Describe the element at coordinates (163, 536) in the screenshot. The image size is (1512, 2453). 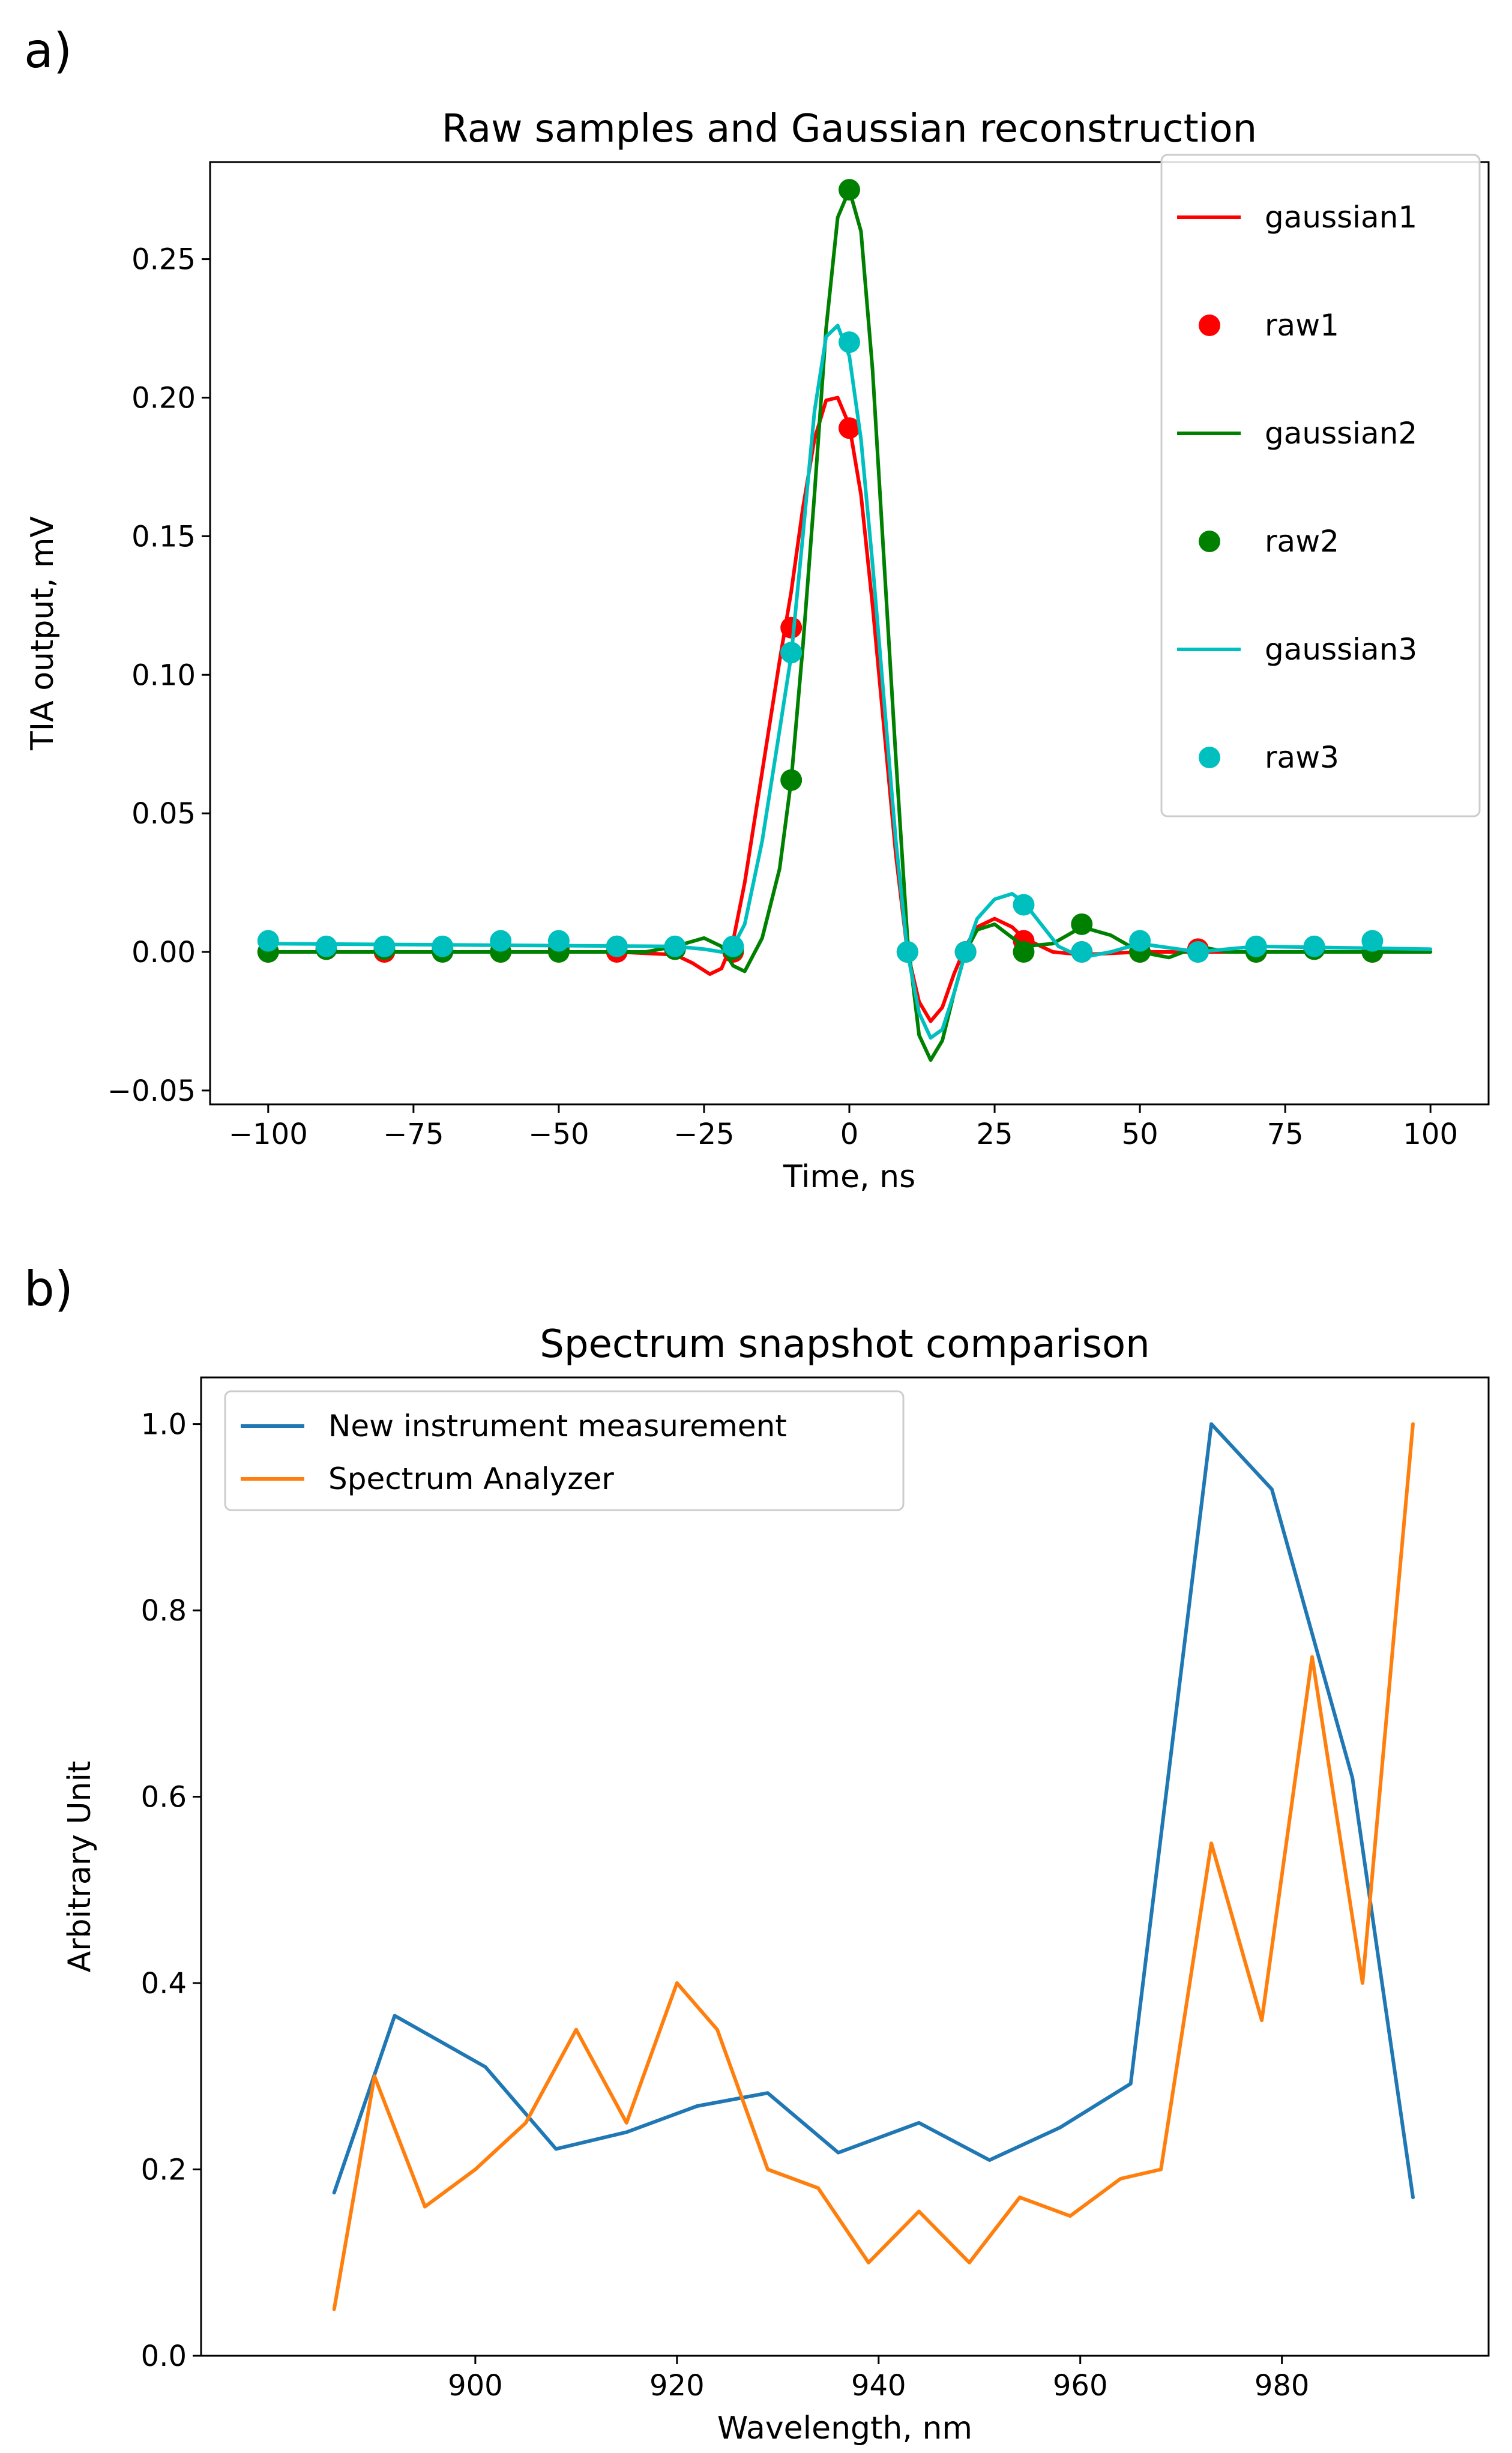
I see `y-tick-label: 0.15` at that location.